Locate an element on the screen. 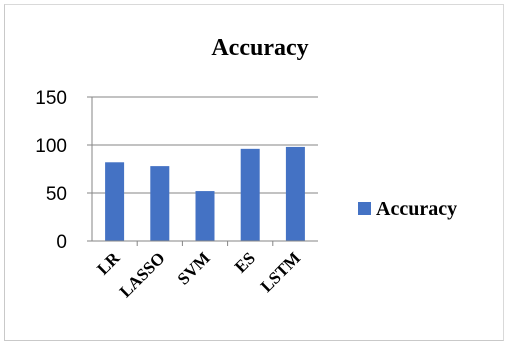 The height and width of the screenshot is (345, 509). x-tick-label: ES is located at coordinates (245, 262).